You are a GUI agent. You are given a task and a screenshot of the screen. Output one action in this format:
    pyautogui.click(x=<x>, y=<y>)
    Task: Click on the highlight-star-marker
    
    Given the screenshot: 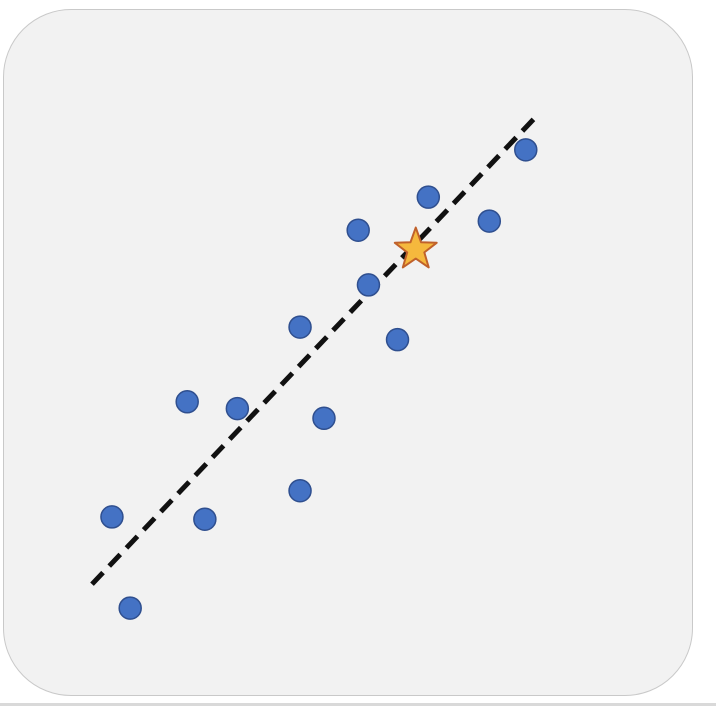 What is the action you would take?
    pyautogui.click(x=415, y=247)
    